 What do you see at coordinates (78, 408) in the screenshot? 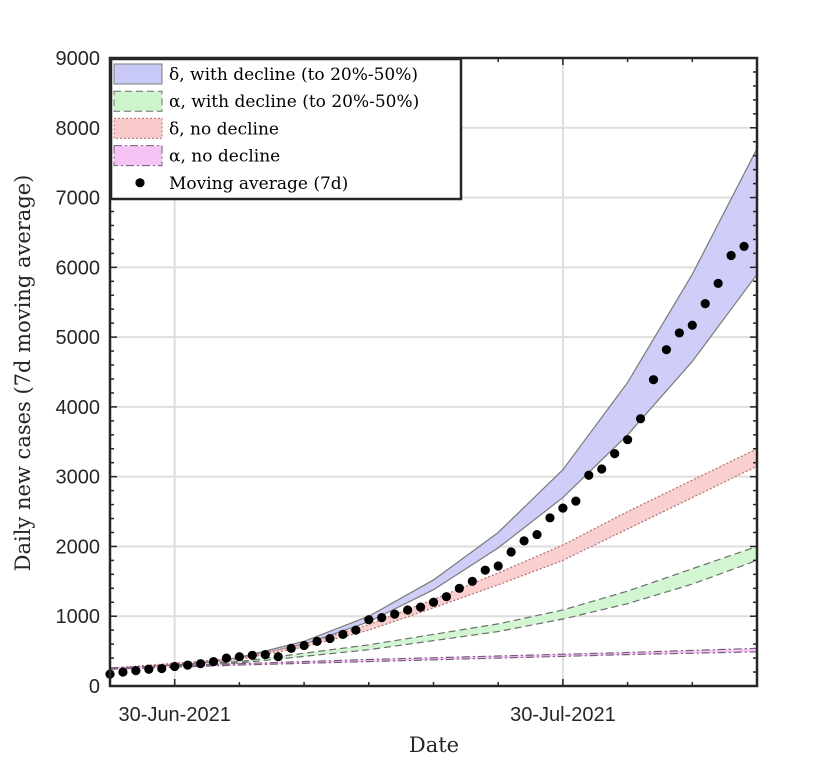
I see `y-tick-label: 4000` at bounding box center [78, 408].